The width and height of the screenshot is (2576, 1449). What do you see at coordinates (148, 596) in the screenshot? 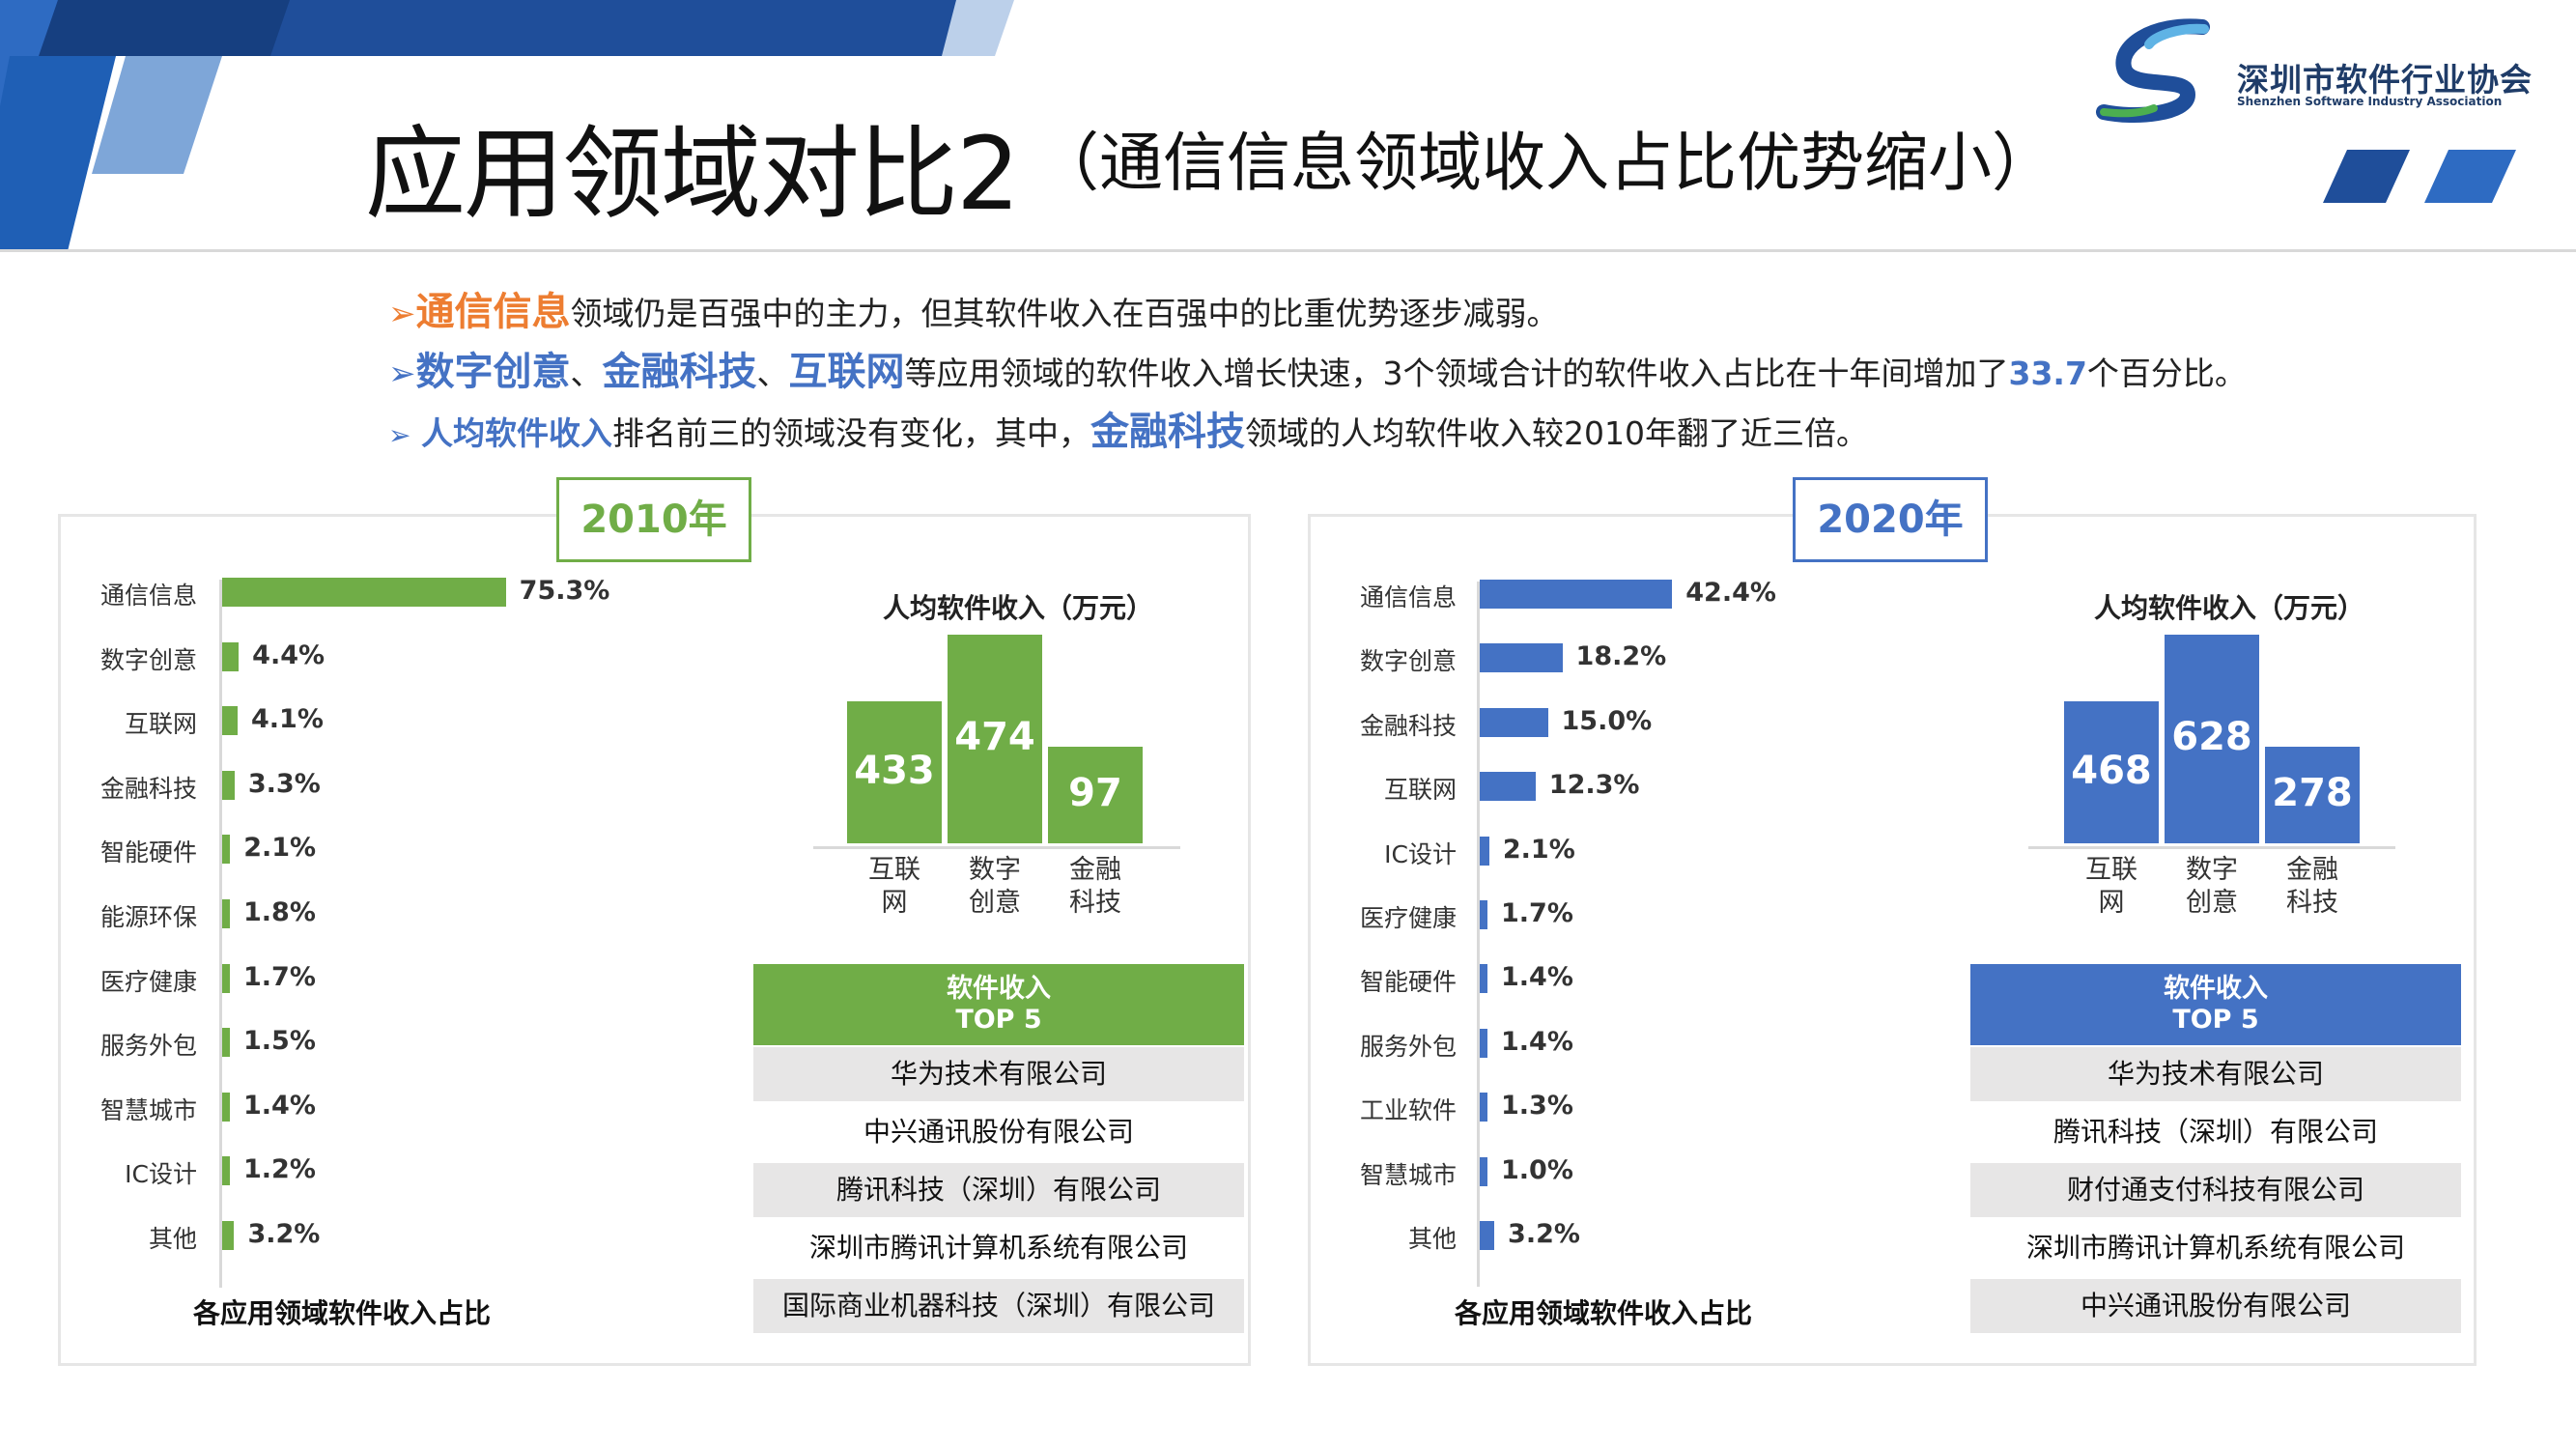
I see `category-label: 通信信息` at bounding box center [148, 596].